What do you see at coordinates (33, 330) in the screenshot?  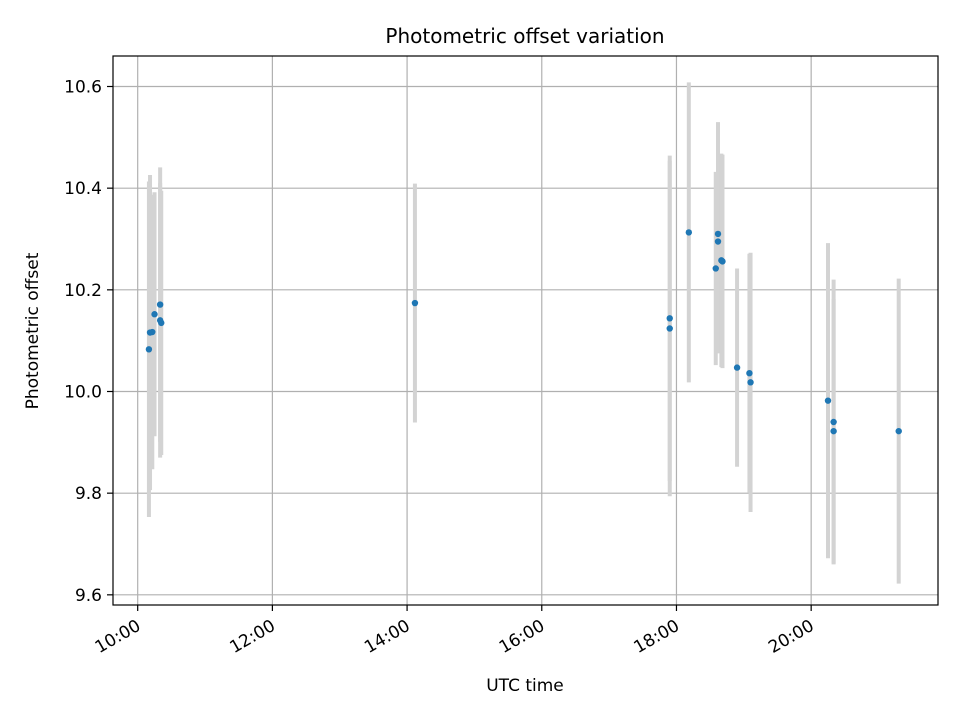 I see `y-axis-label: Photometric offset` at bounding box center [33, 330].